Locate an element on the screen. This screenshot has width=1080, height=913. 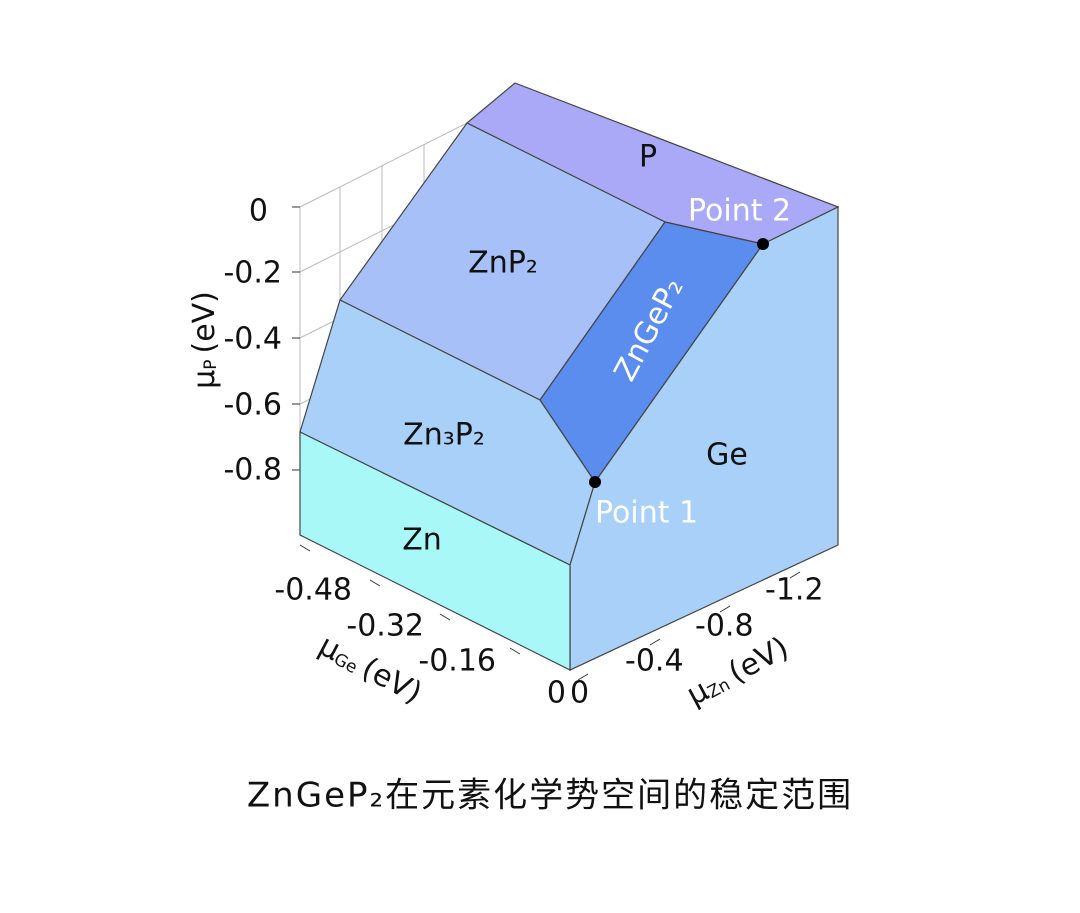
axis-title: μP (eV) is located at coordinates (204, 340).